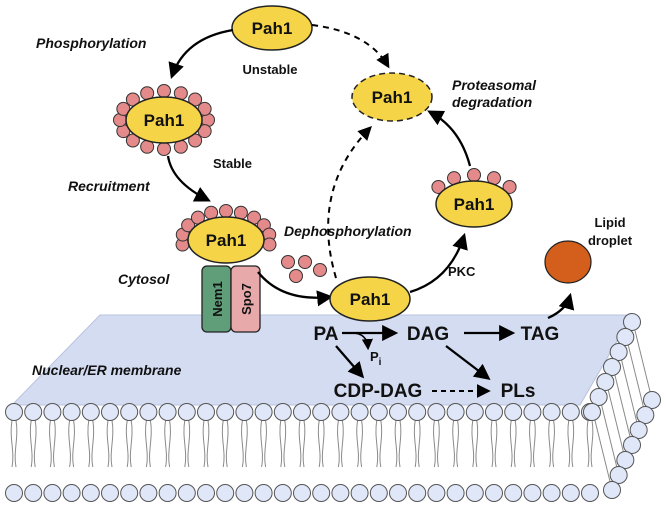 This screenshot has height=518, width=666. What do you see at coordinates (492, 102) in the screenshot?
I see `proteasomal-label-2: degradation` at bounding box center [492, 102].